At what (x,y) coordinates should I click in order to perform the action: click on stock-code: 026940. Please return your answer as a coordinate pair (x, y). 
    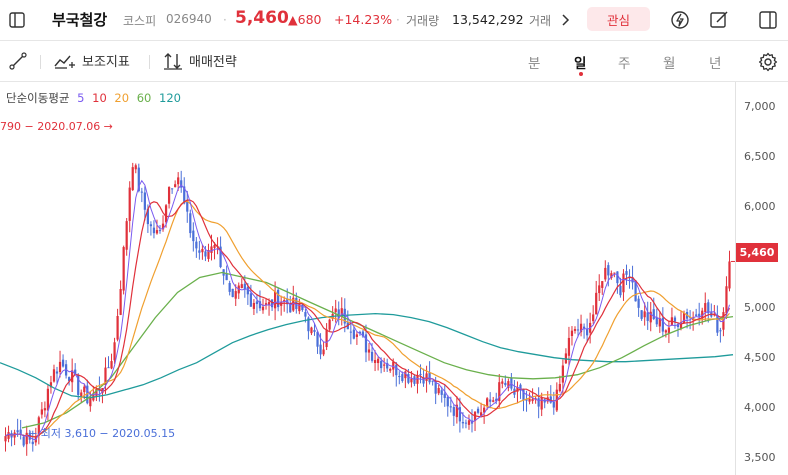
    Looking at the image, I should click on (189, 19).